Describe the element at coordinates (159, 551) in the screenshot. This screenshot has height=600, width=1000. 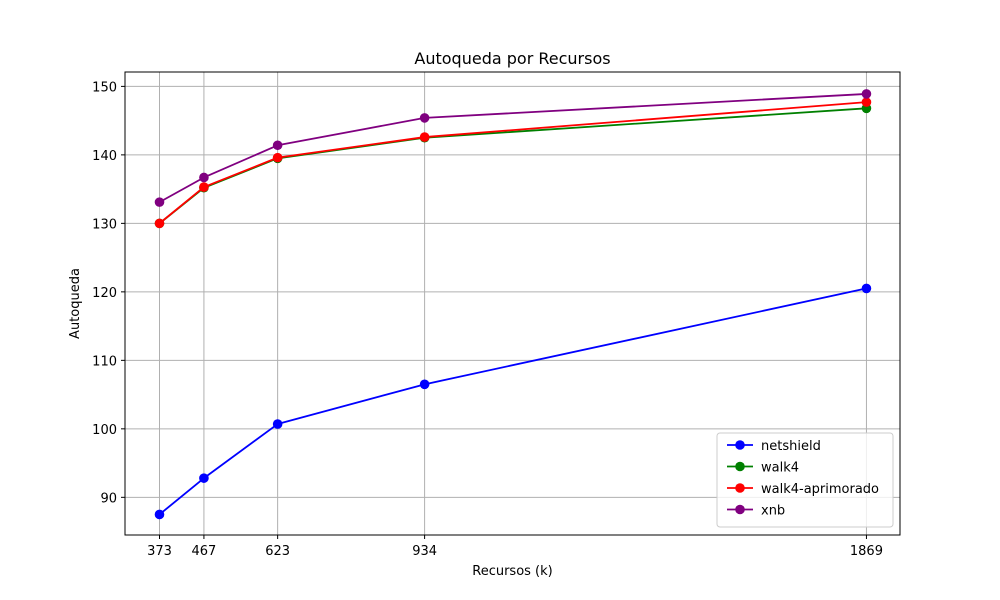
I see `x-tick-label: 373` at that location.